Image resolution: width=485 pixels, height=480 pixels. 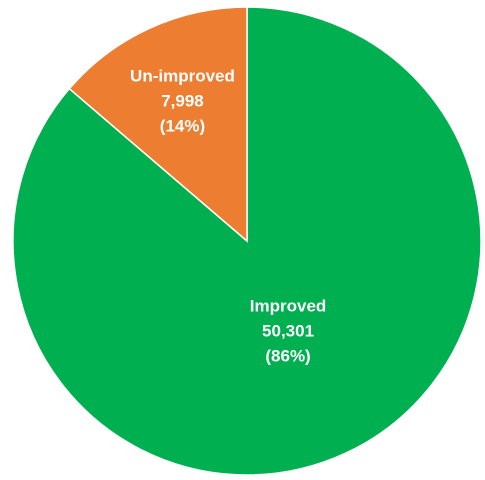 I want to click on data-label-un-improved-percent: (14%), so click(x=182, y=126).